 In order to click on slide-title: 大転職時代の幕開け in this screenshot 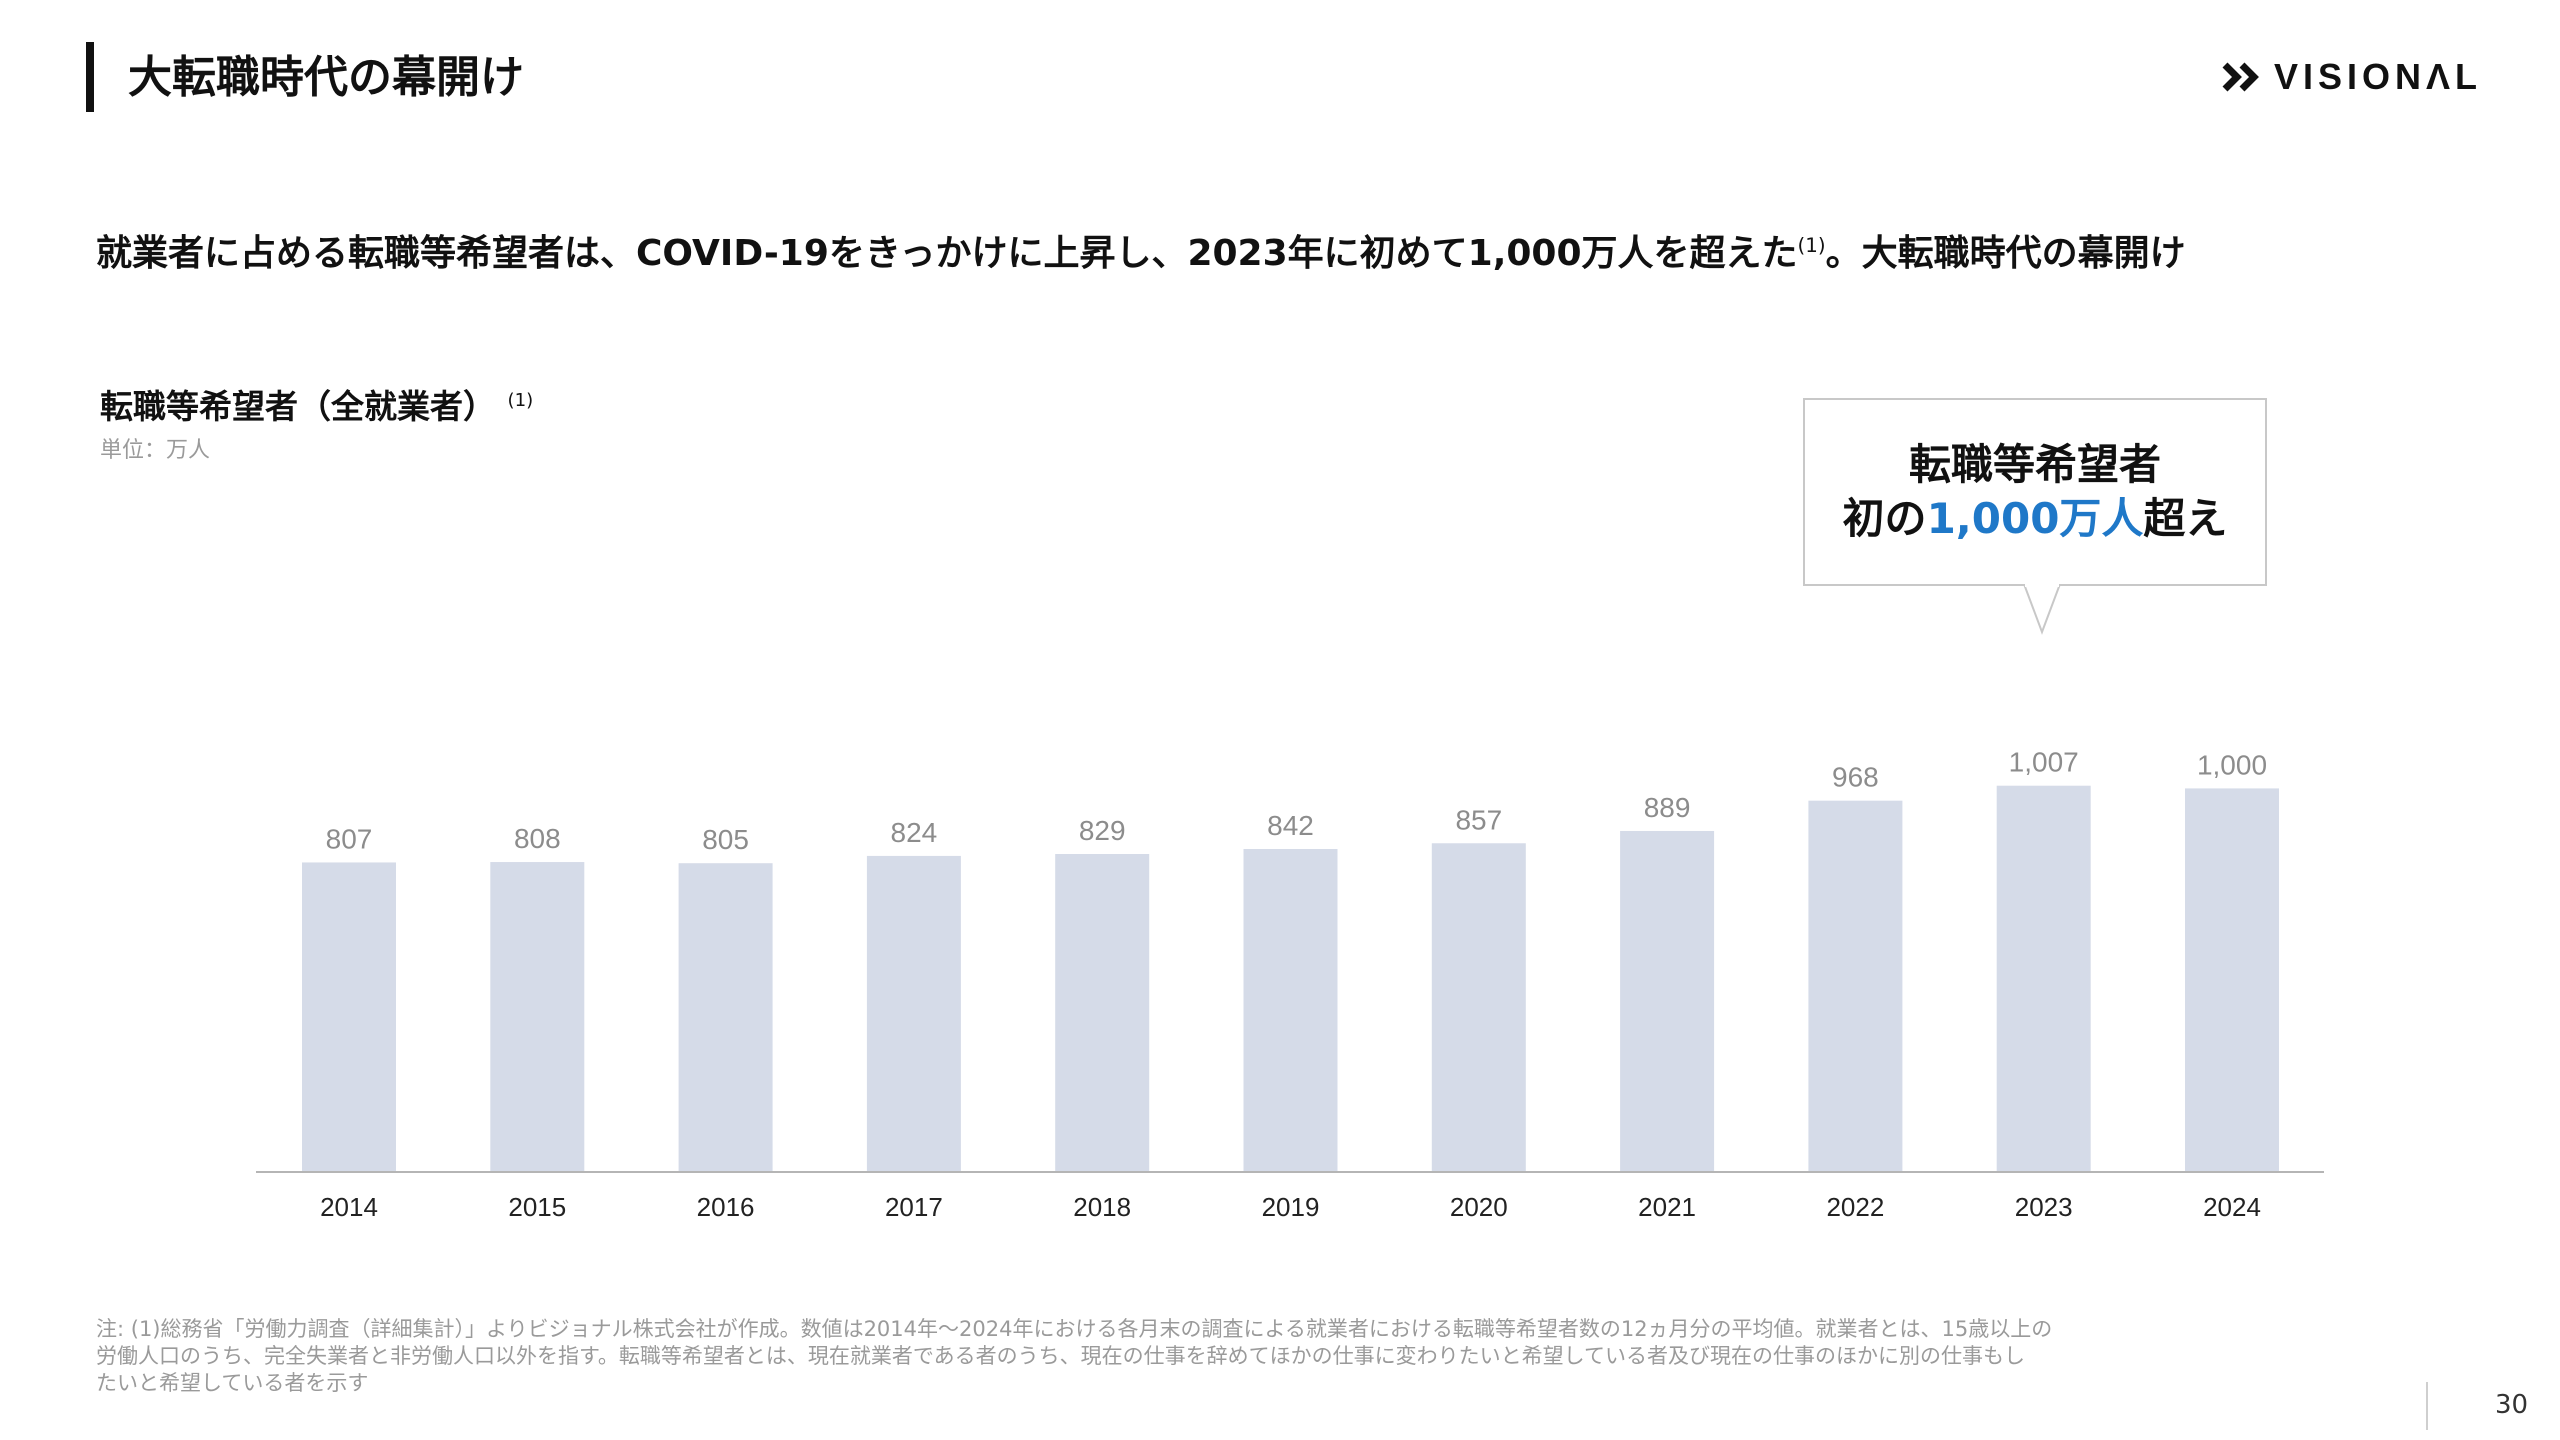, I will do `click(326, 77)`.